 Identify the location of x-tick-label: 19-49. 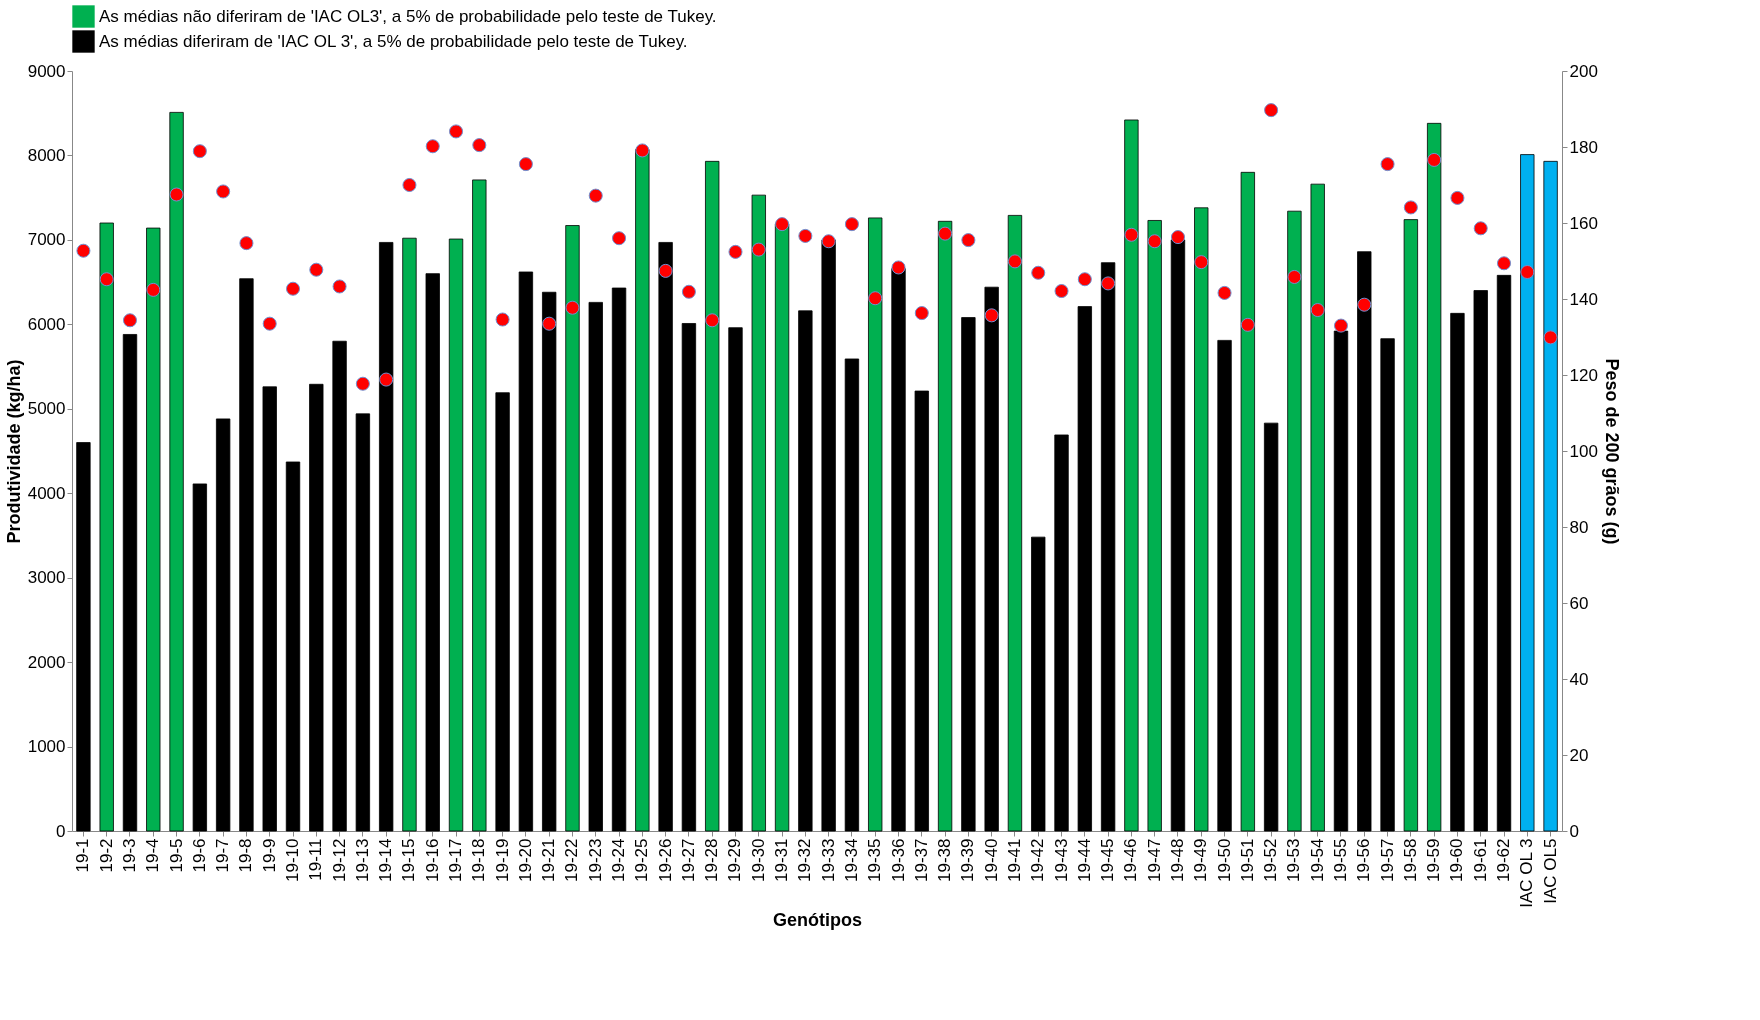
(1201, 860).